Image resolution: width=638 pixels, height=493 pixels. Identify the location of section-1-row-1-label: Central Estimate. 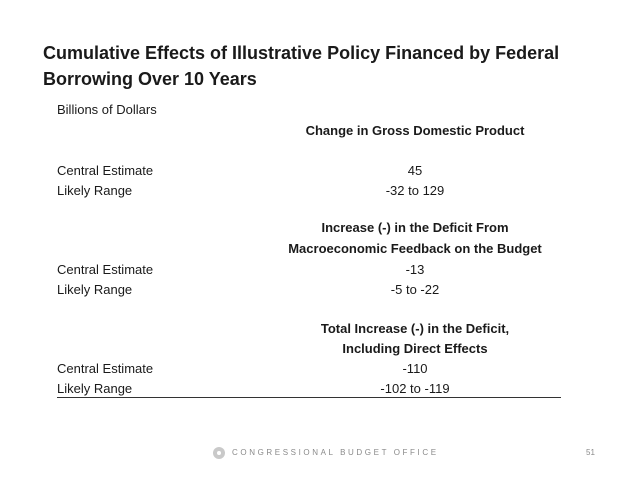
(105, 170).